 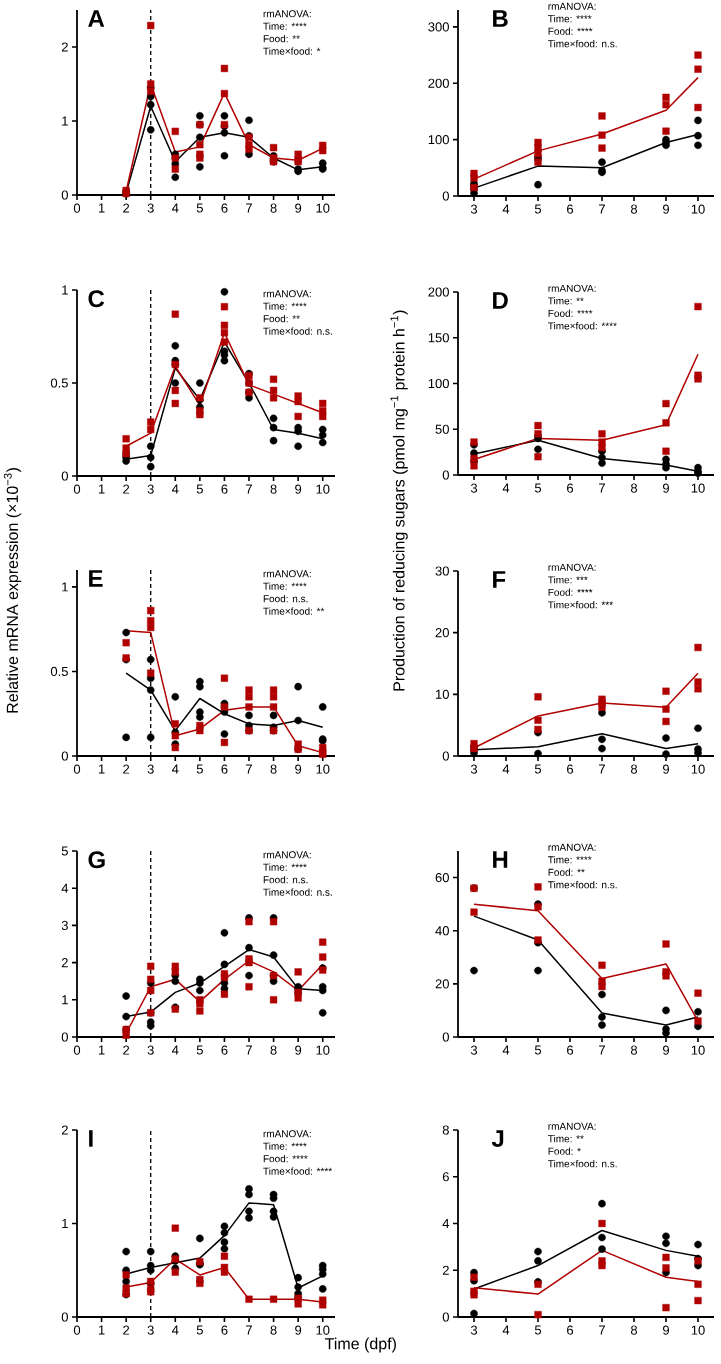 I want to click on chart-title: F, so click(x=499, y=579).